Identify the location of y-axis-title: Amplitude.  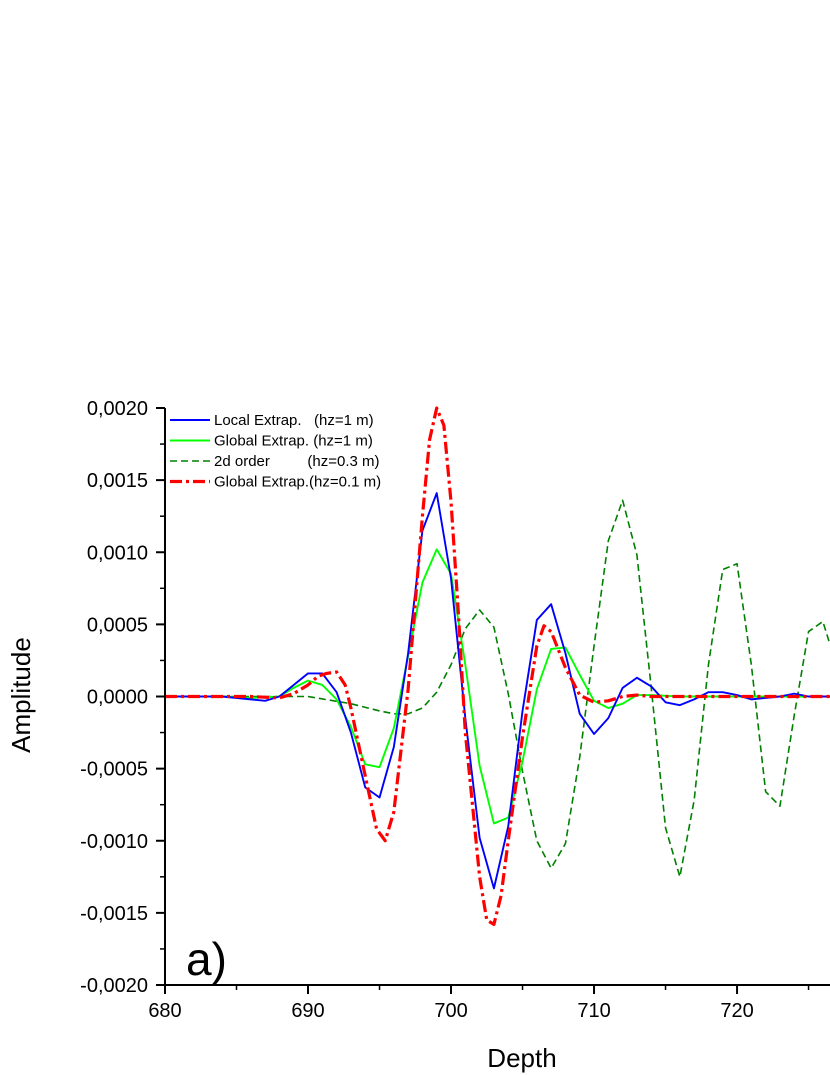
(21, 695).